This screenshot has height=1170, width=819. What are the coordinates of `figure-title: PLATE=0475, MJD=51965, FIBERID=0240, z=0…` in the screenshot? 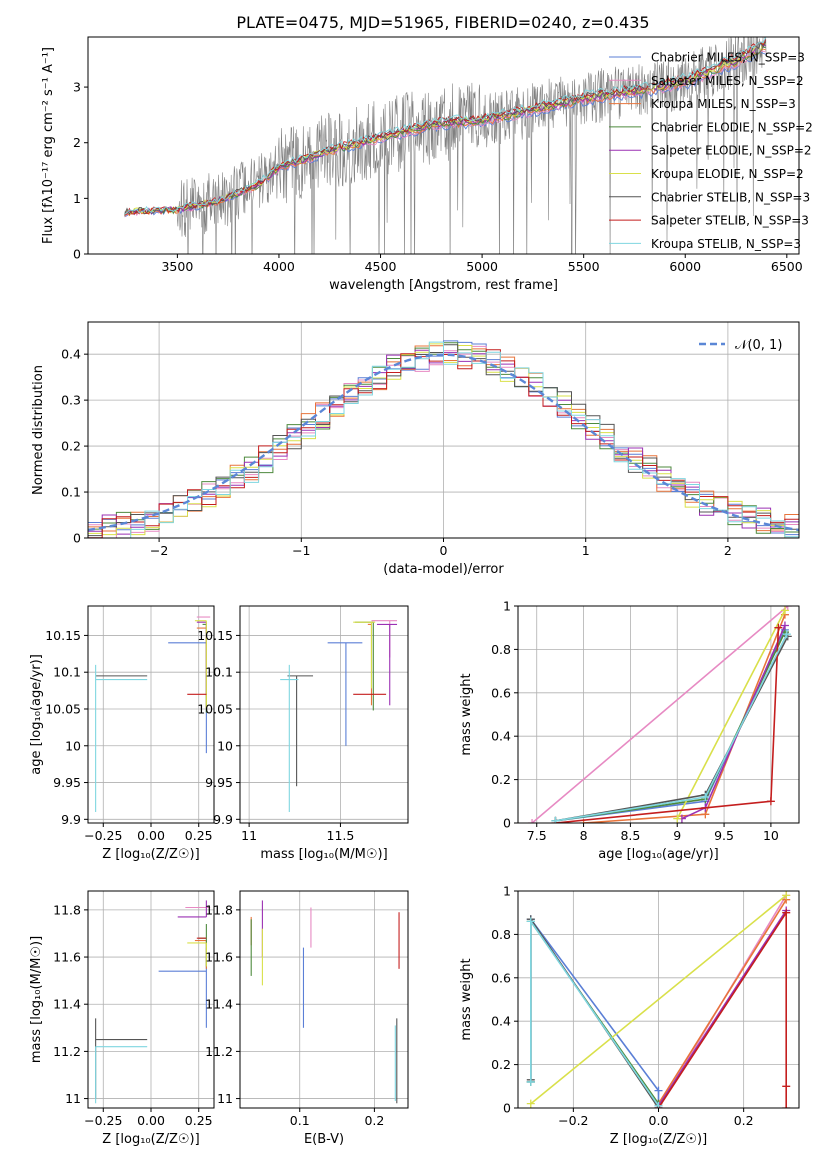 It's located at (442, 22).